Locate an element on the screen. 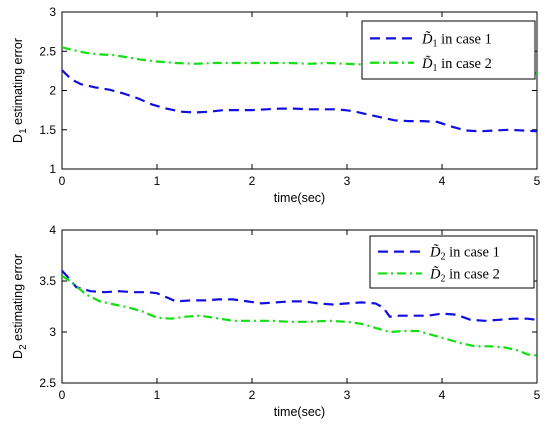 This screenshot has width=550, height=428. legend-label-1: D̃2 in case 1 is located at coordinates (464, 253).